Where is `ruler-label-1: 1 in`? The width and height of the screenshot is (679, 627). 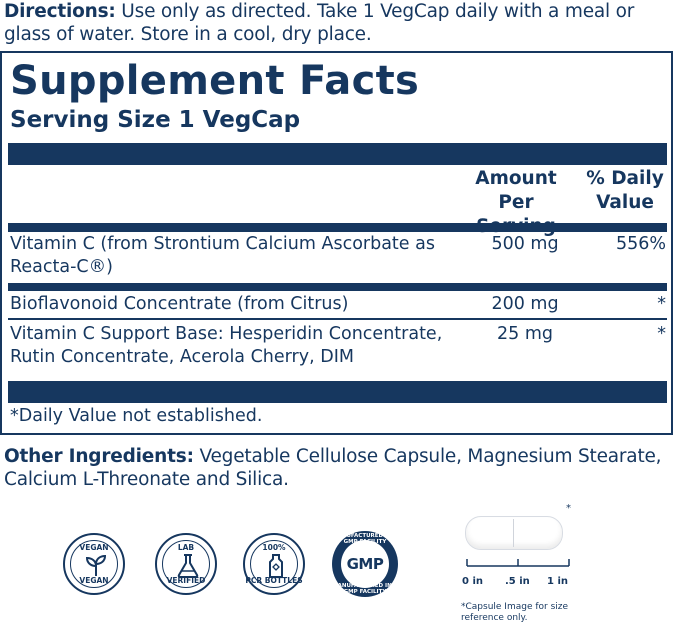 ruler-label-1: 1 in is located at coordinates (557, 581).